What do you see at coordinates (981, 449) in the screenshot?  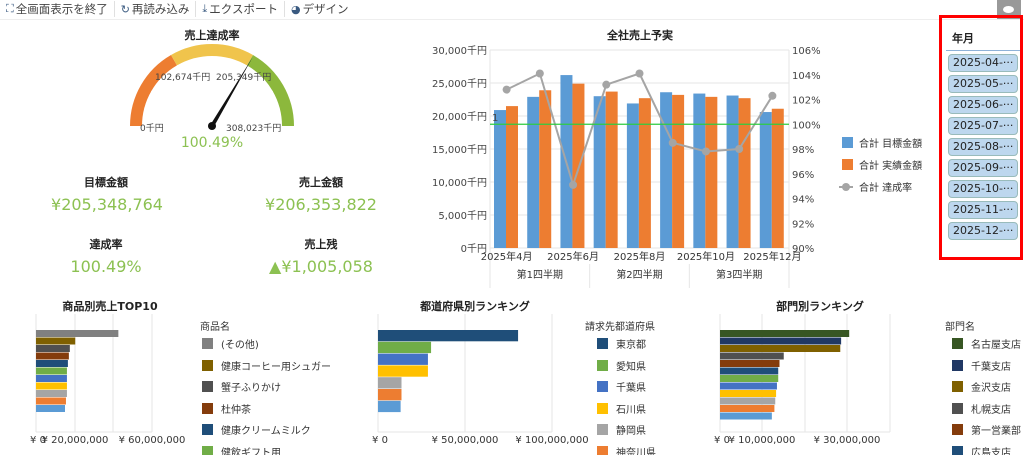 I see `legend-item: 広島支店` at bounding box center [981, 449].